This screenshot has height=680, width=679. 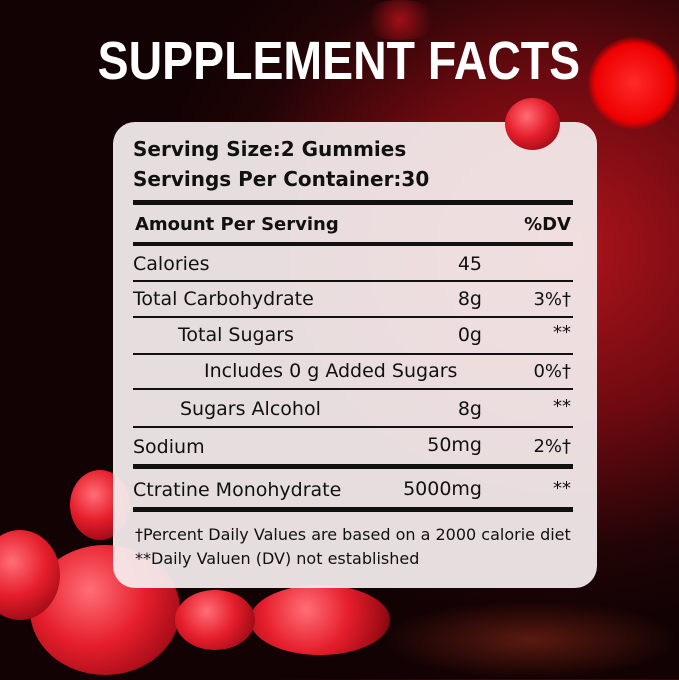 I want to click on page-title: SUPPLEMENT FACTS, so click(x=339, y=61).